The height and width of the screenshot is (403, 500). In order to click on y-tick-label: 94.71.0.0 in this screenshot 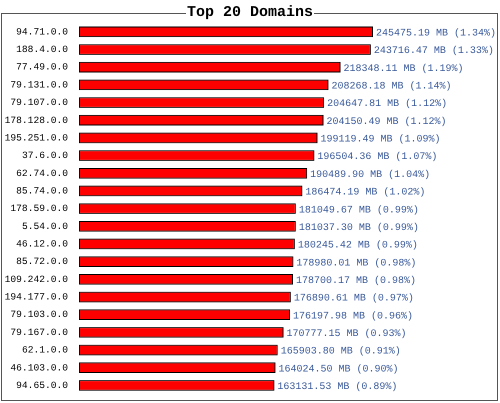, I will do `click(42, 32)`.